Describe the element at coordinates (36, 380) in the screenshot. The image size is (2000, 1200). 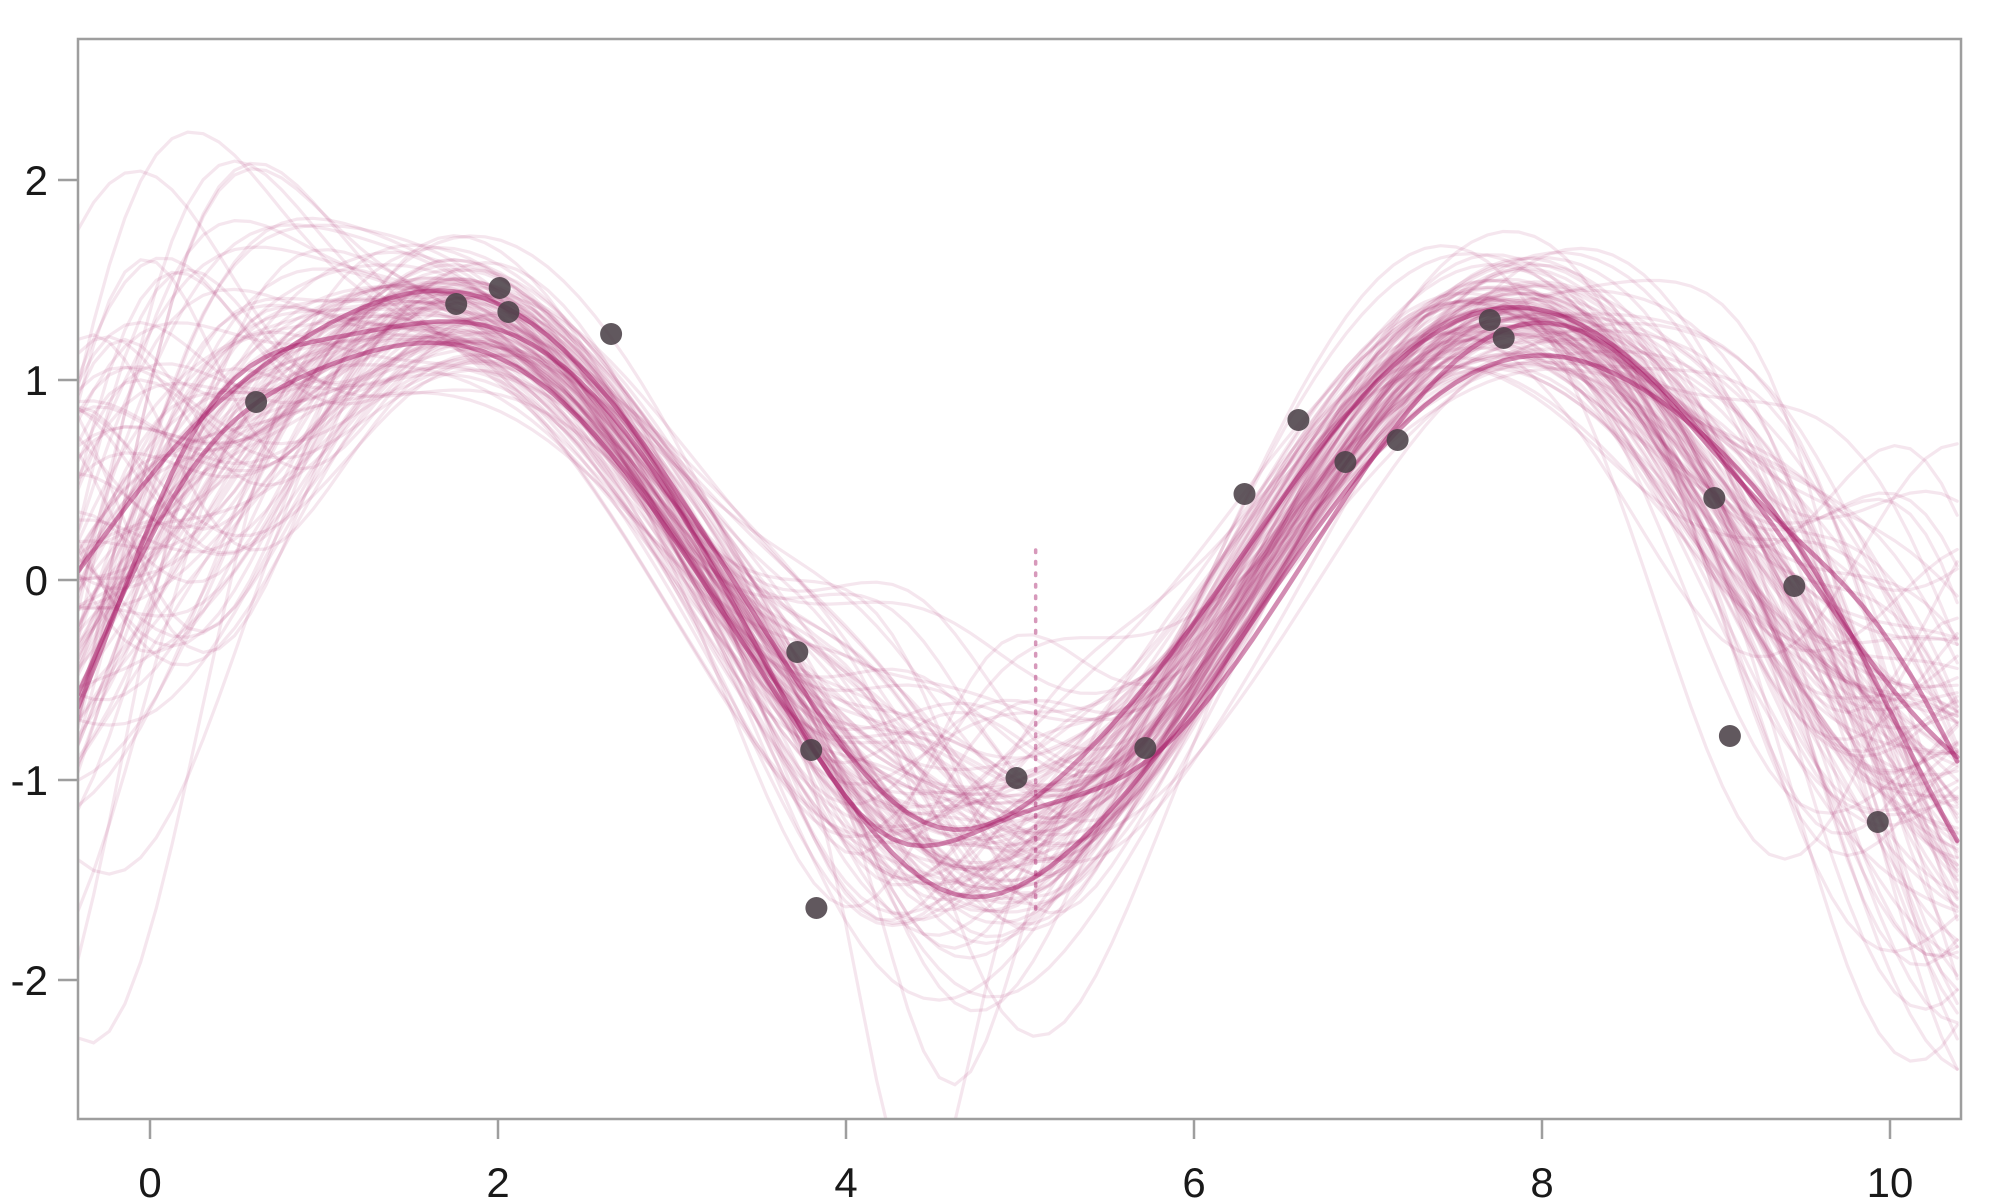
I see `y-tick-label: 1` at that location.